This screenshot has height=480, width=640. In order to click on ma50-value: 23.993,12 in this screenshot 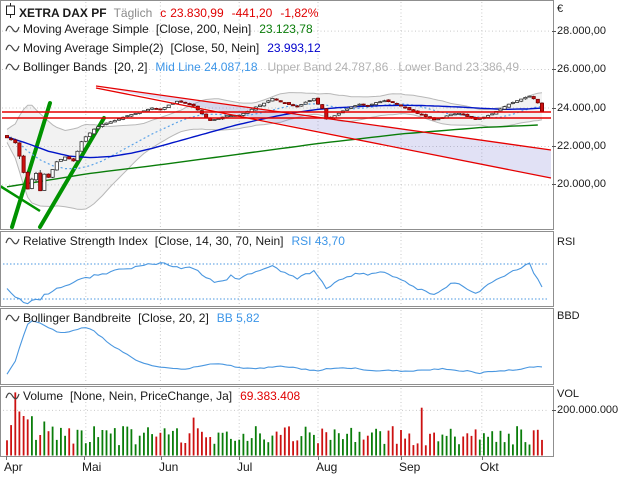, I will do `click(294, 48)`.